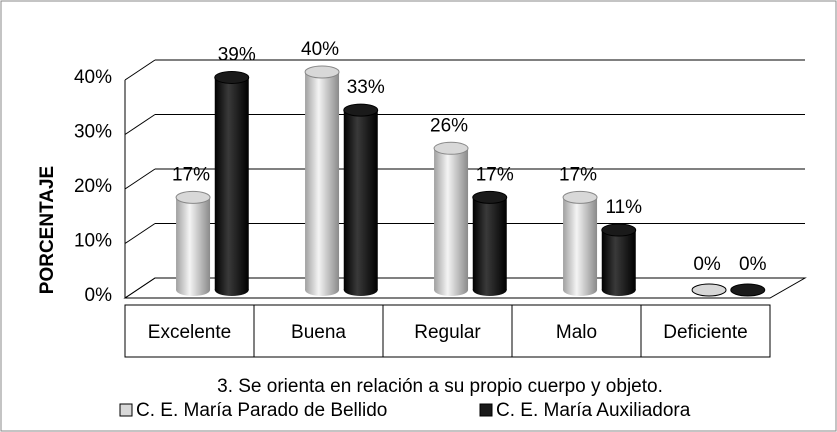 The image size is (837, 432). What do you see at coordinates (447, 332) in the screenshot?
I see `x-tick-label: Regular` at bounding box center [447, 332].